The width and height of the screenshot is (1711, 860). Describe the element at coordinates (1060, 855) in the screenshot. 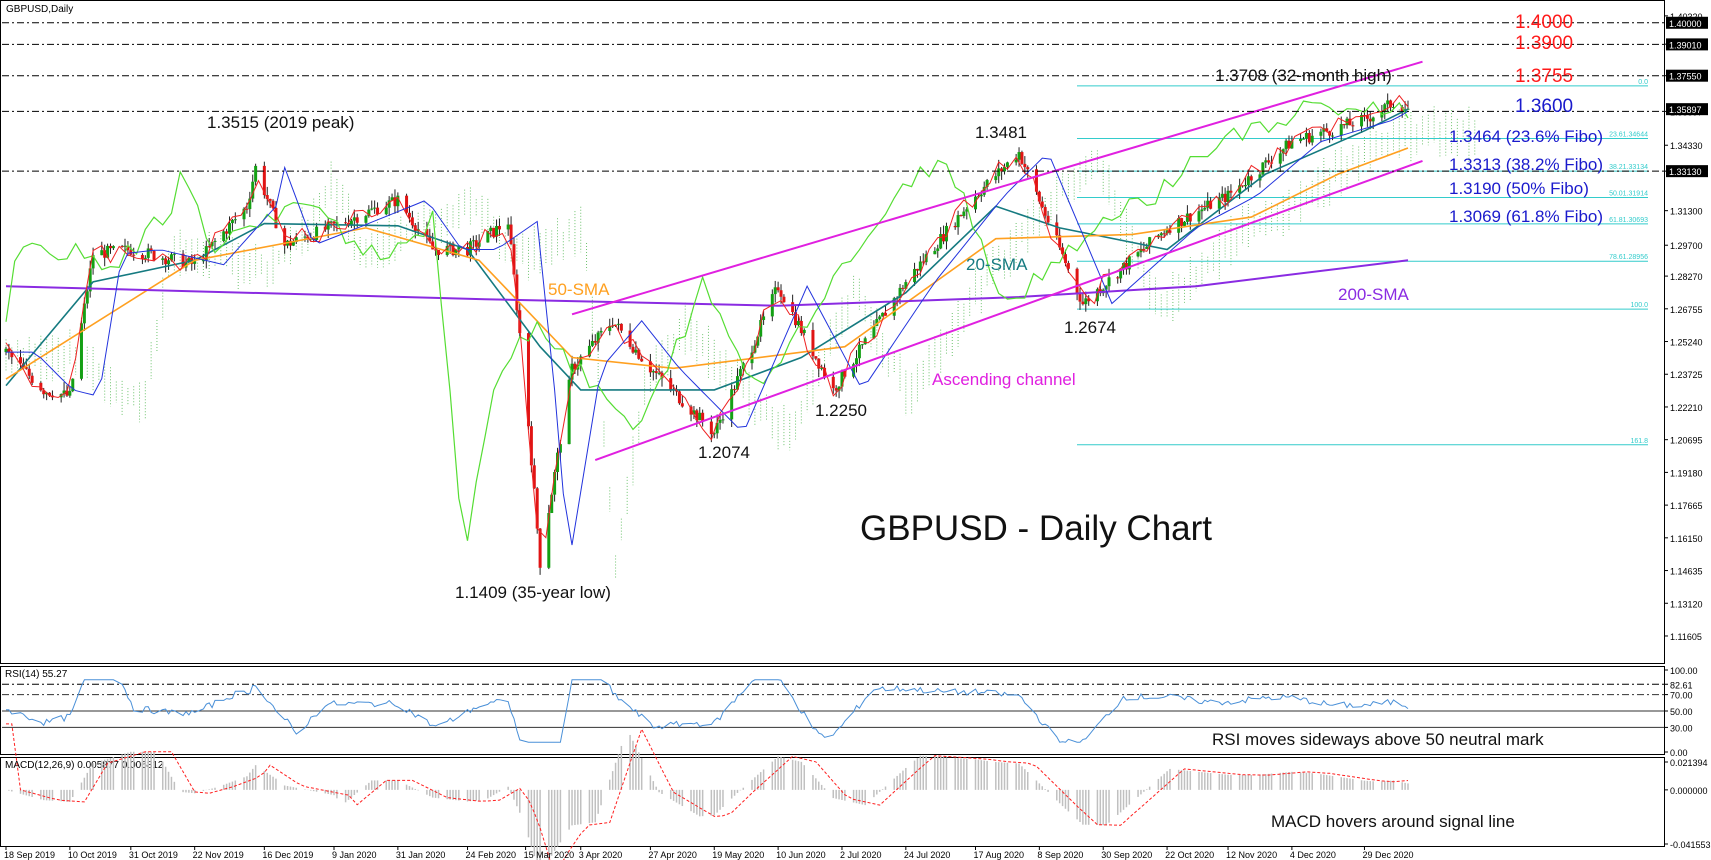

I see `x-tick-label: 8 Sep 2020` at that location.